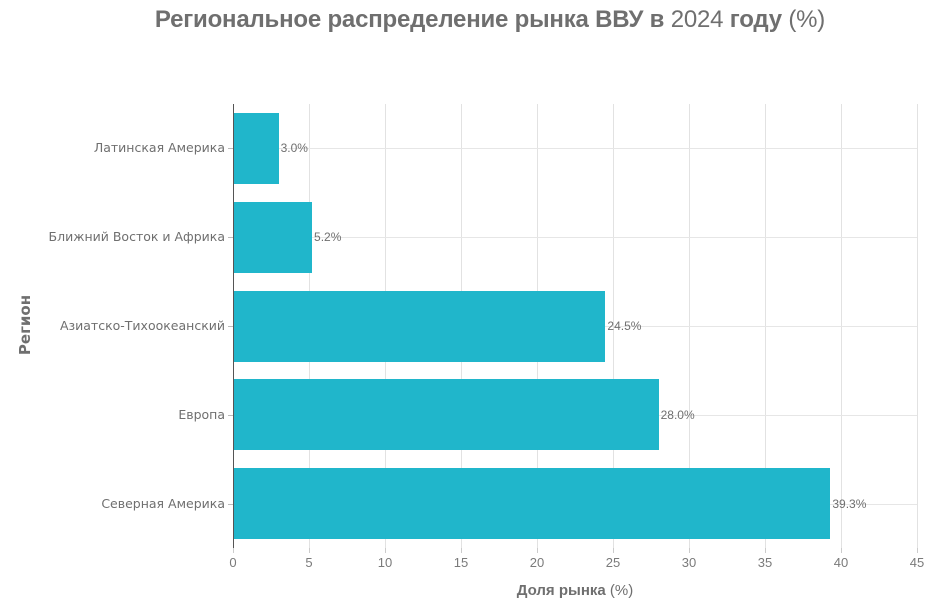  Describe the element at coordinates (849, 503) in the screenshot. I see `bar-value-label: 39.3%` at that location.